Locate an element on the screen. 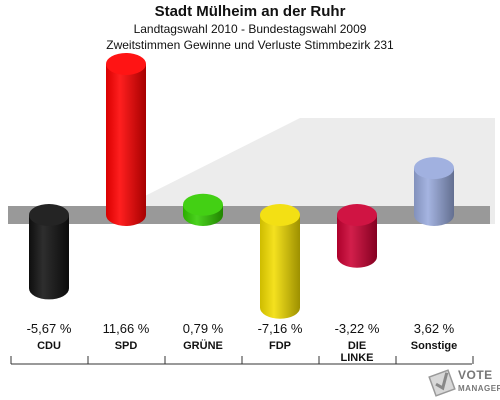  category-label: SPD is located at coordinates (126, 346).